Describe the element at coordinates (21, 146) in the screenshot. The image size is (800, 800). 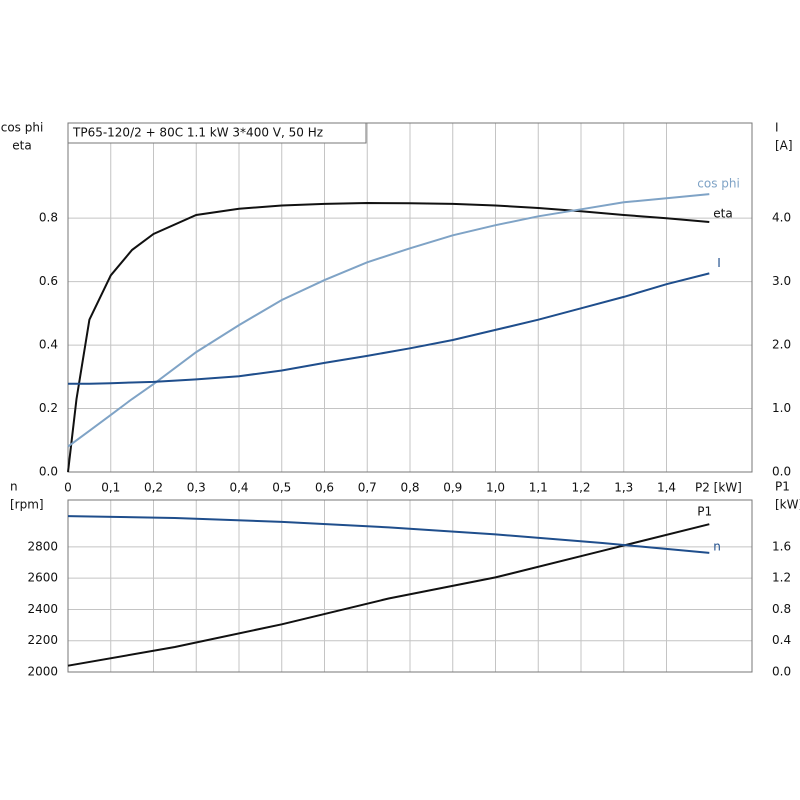
I see `y-axis-label: eta` at that location.